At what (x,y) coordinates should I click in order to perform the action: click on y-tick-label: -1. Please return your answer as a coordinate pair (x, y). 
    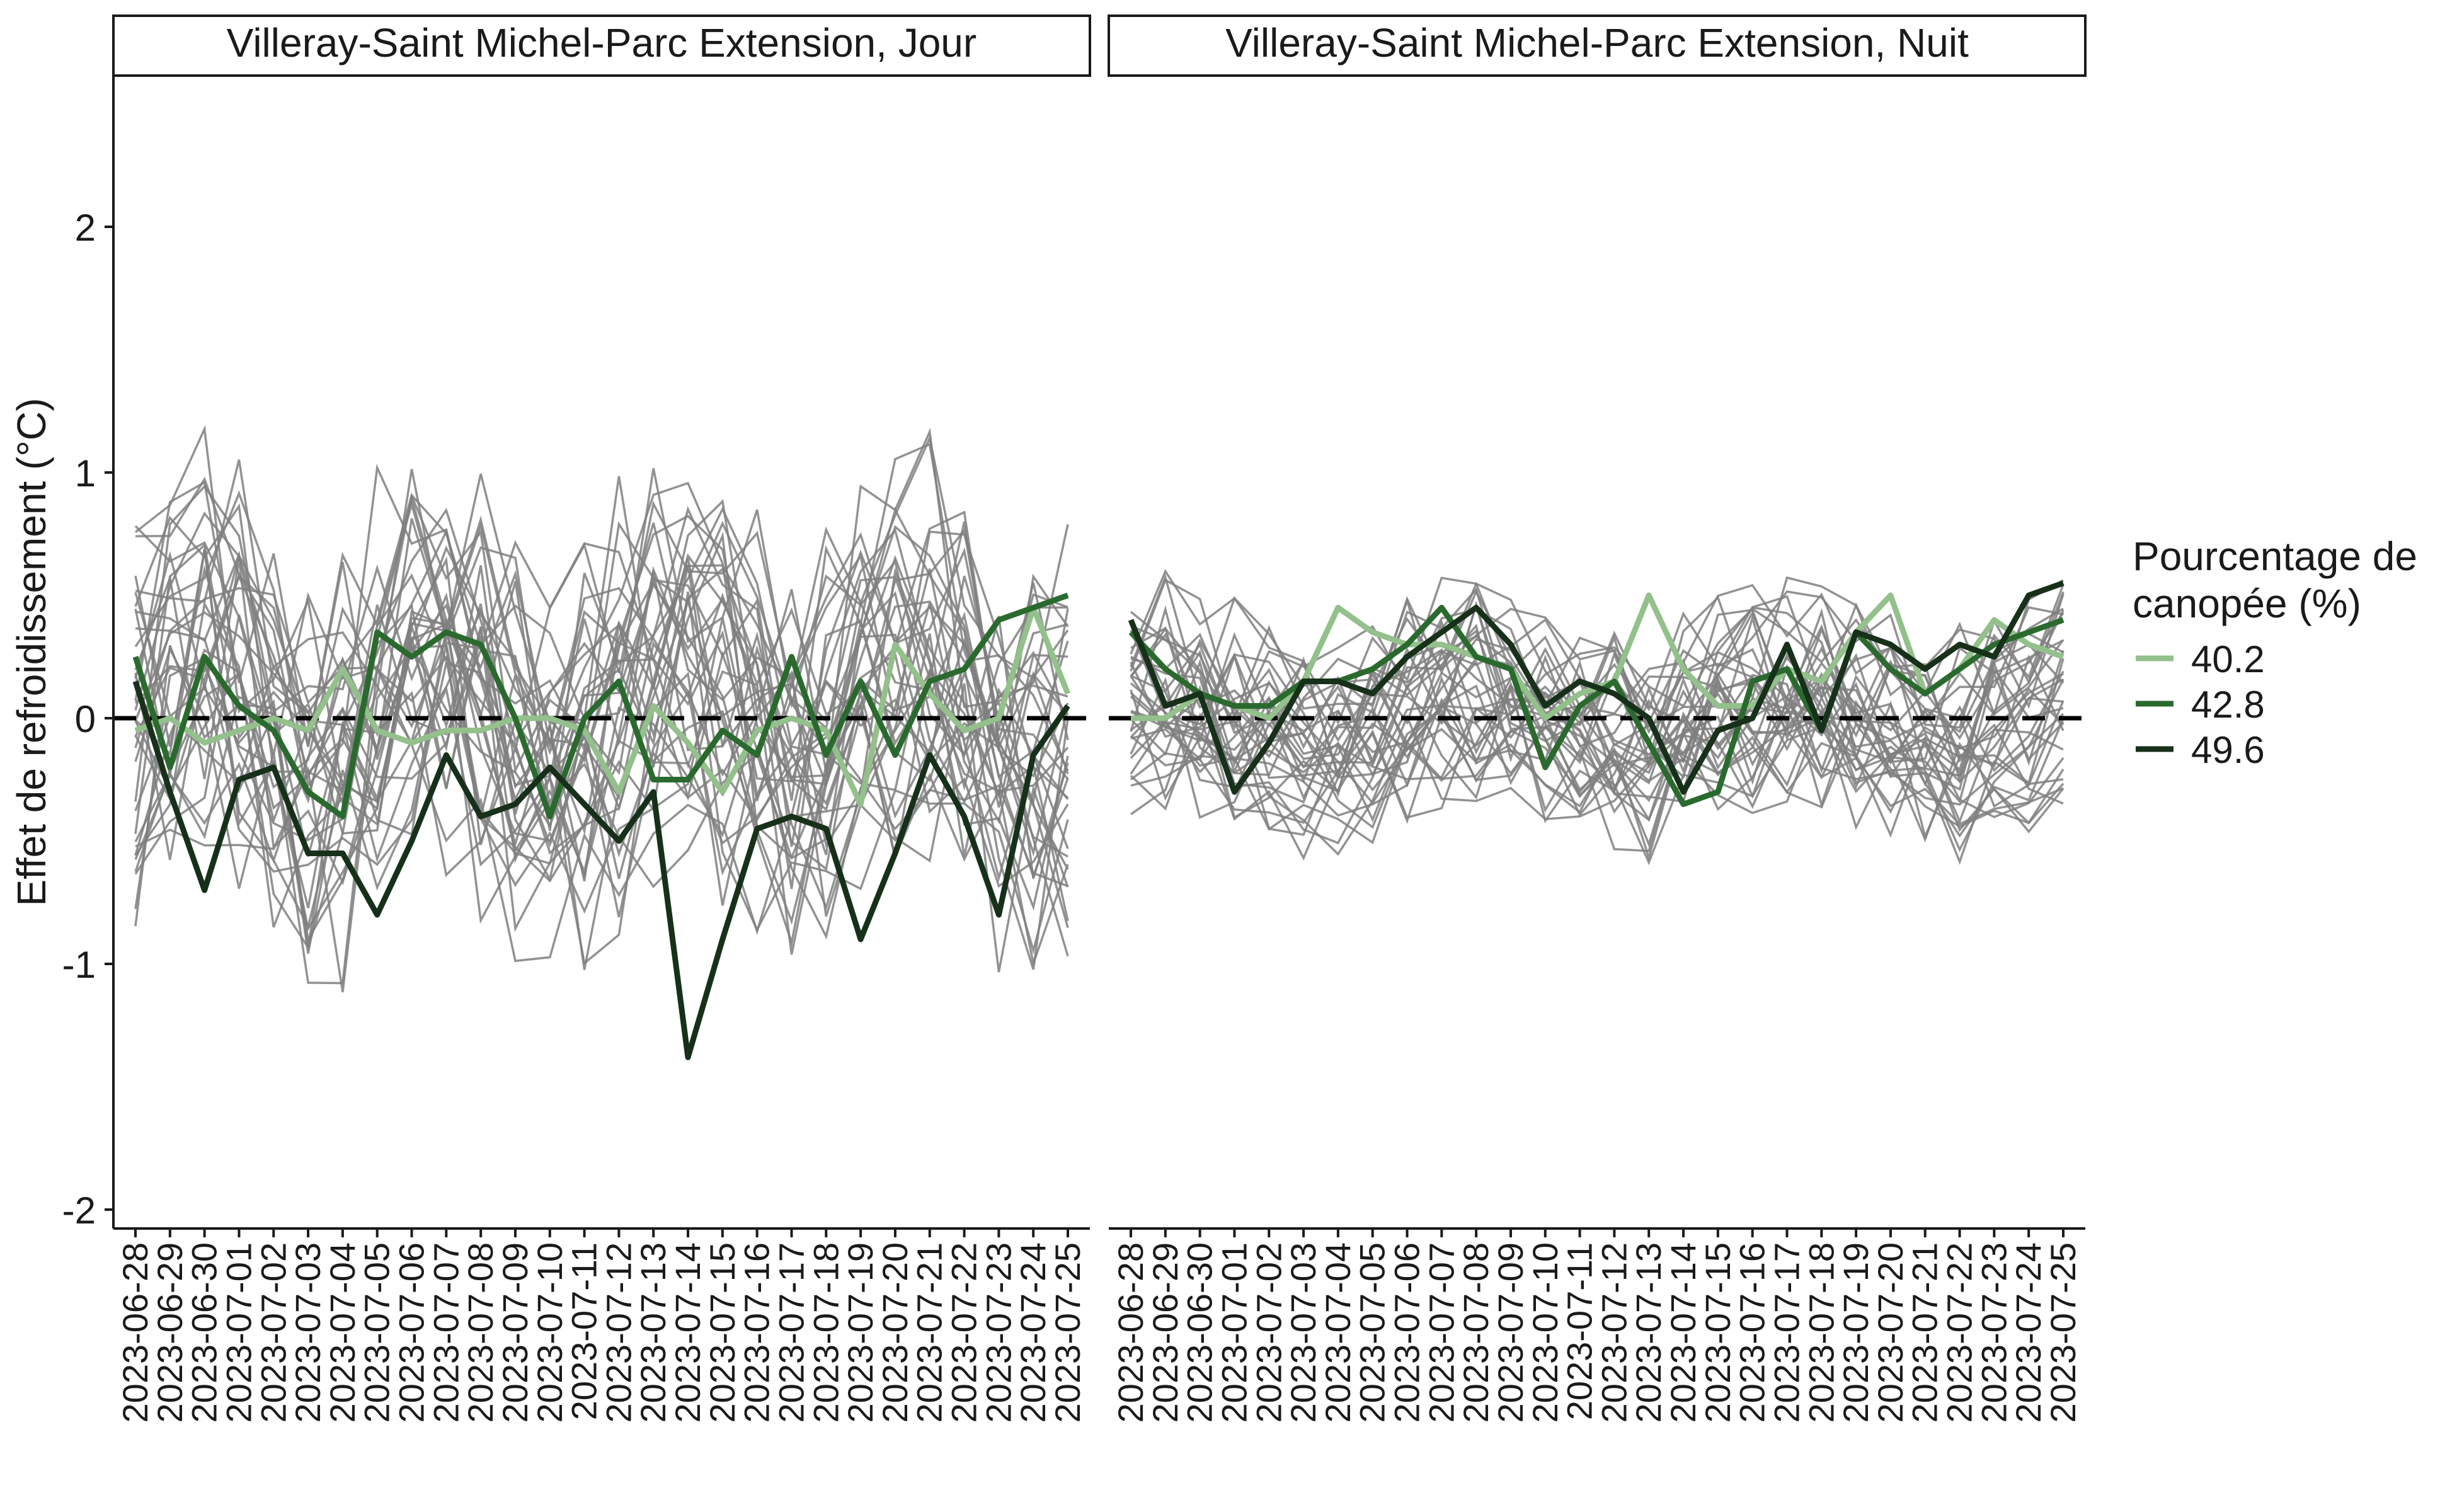
    Looking at the image, I should click on (79, 965).